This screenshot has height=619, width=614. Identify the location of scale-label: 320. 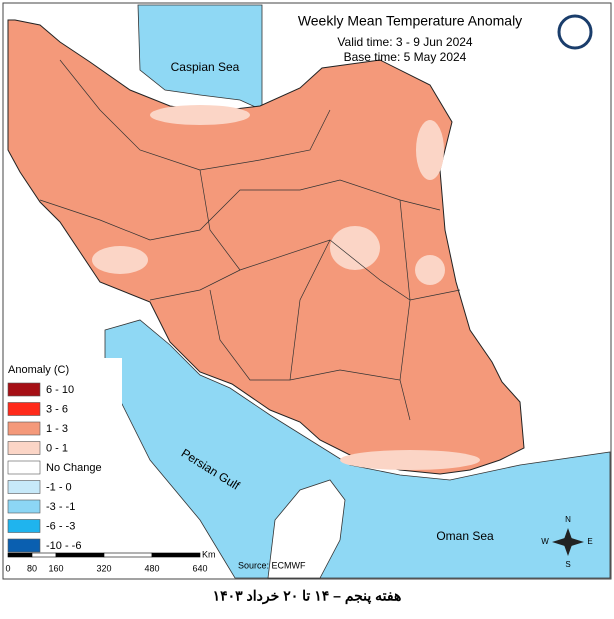
(103, 568).